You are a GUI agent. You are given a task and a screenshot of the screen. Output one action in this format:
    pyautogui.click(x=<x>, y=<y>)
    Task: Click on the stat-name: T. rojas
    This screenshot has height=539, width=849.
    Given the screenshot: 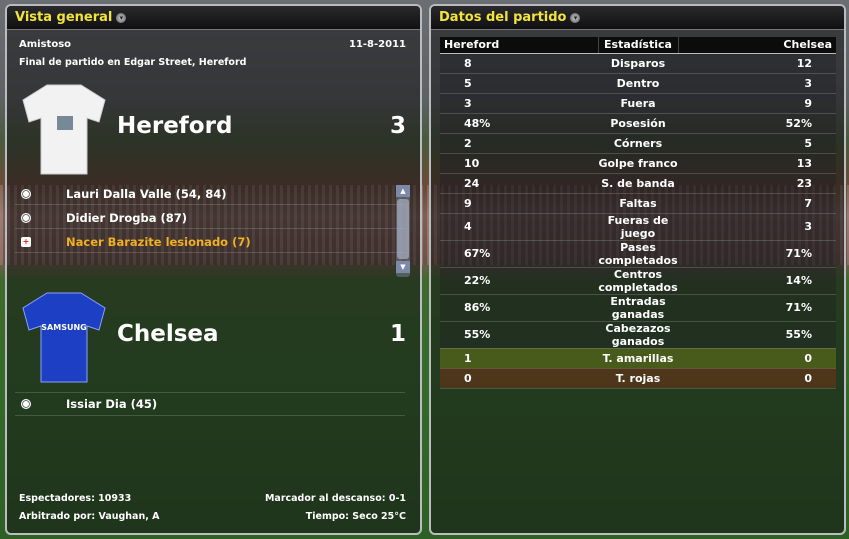 What is the action you would take?
    pyautogui.click(x=638, y=378)
    